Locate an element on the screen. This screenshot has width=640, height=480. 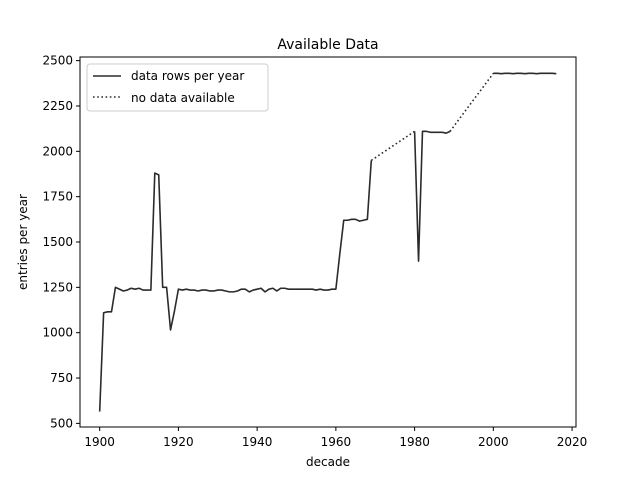
legend: data rows per year no data available is located at coordinates (177, 87).